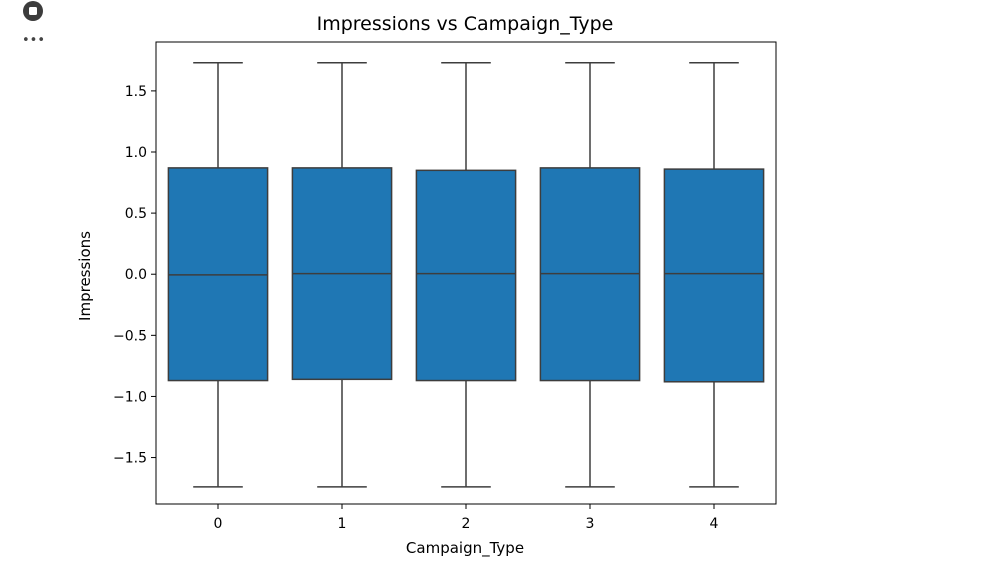 Image resolution: width=982 pixels, height=577 pixels. What do you see at coordinates (130, 459) in the screenshot?
I see `y-tick-label: −1.5` at bounding box center [130, 459].